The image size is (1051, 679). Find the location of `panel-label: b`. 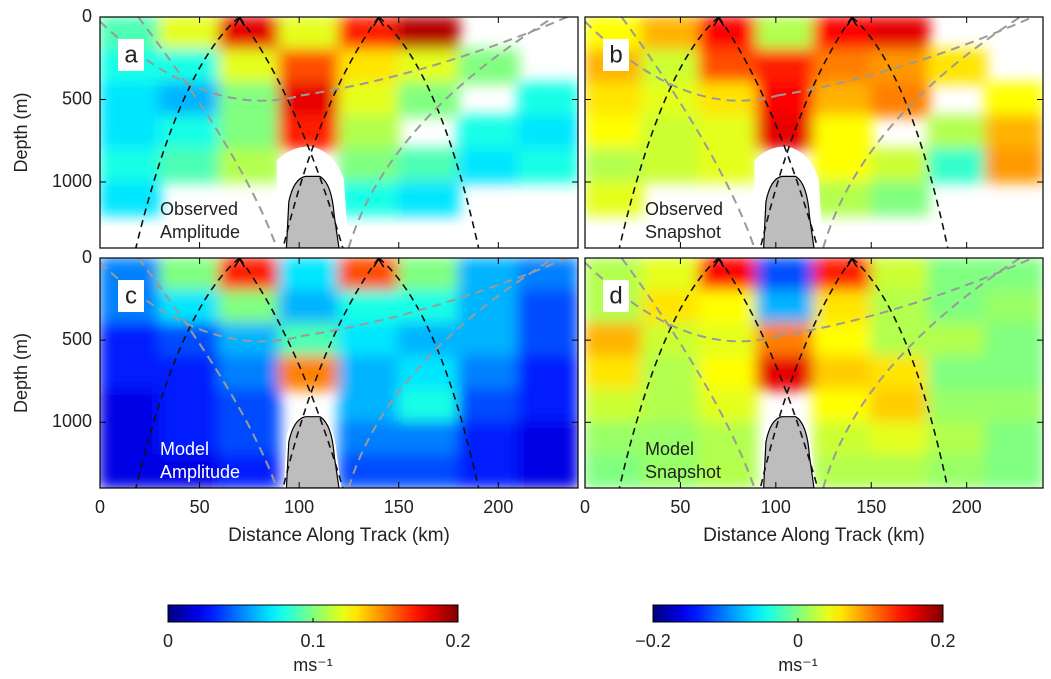

panel-label: b is located at coordinates (615, 54).